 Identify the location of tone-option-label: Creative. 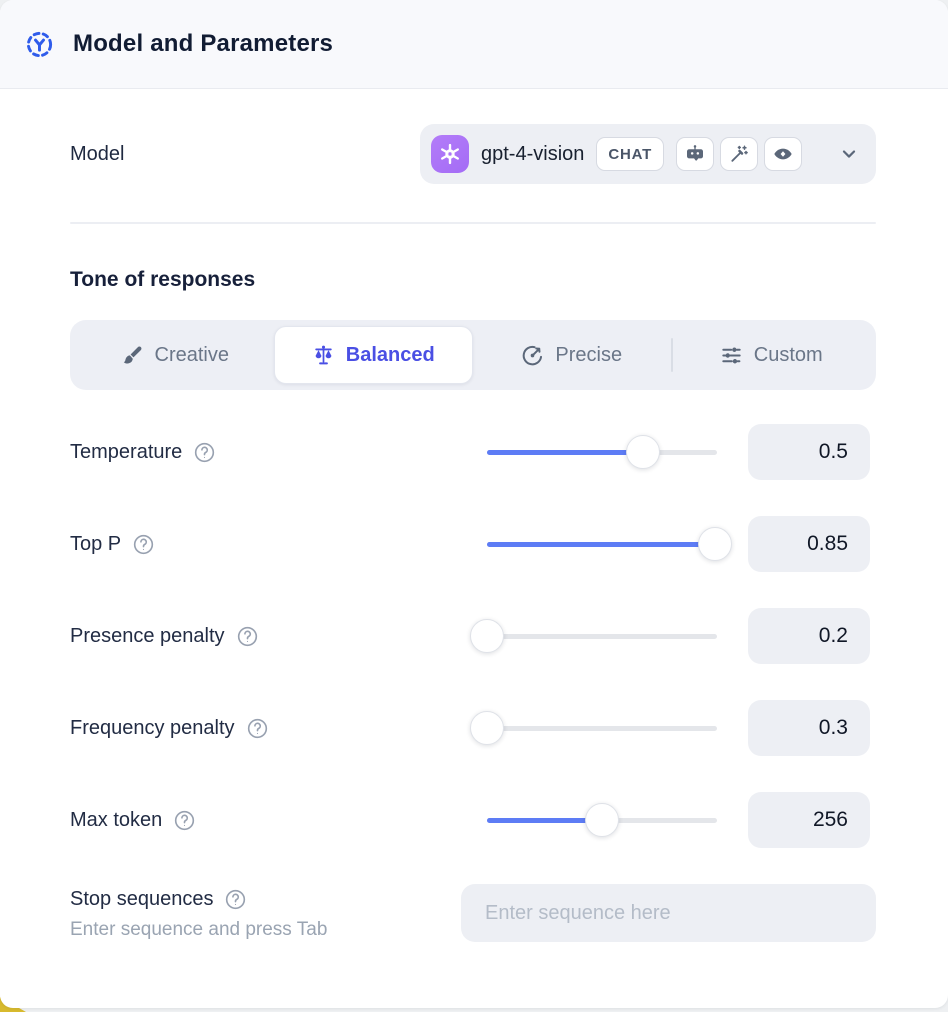
(191, 354).